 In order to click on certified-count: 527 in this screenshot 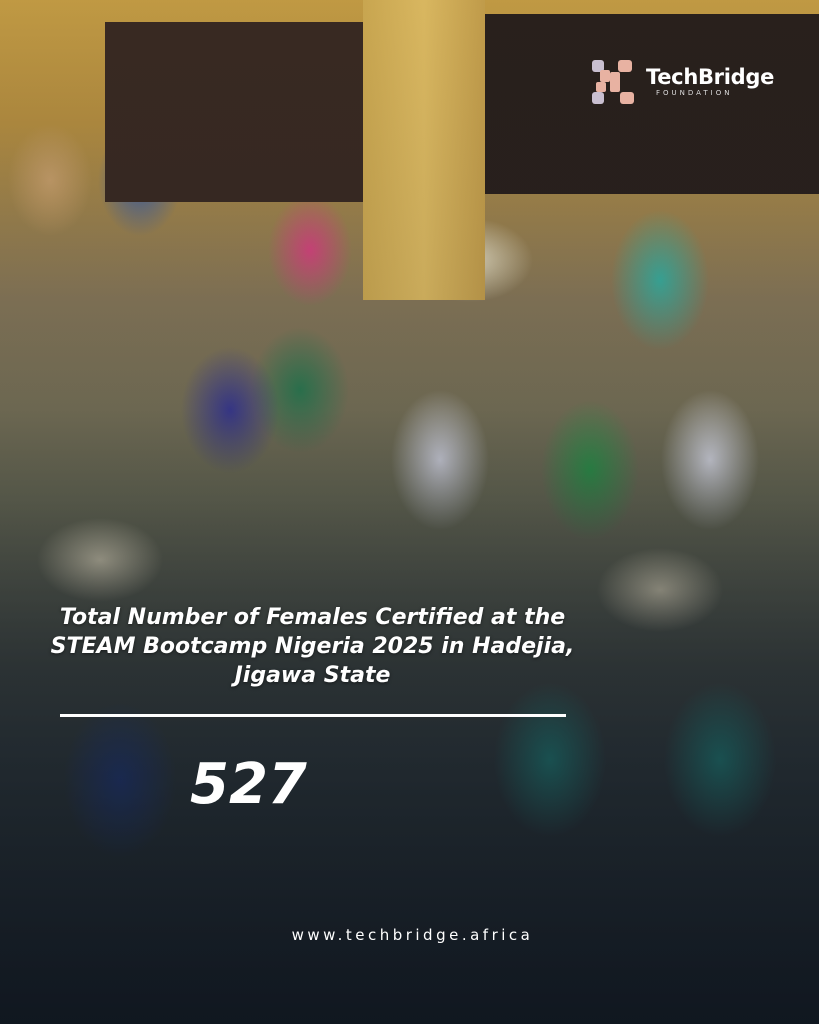, I will do `click(248, 784)`.